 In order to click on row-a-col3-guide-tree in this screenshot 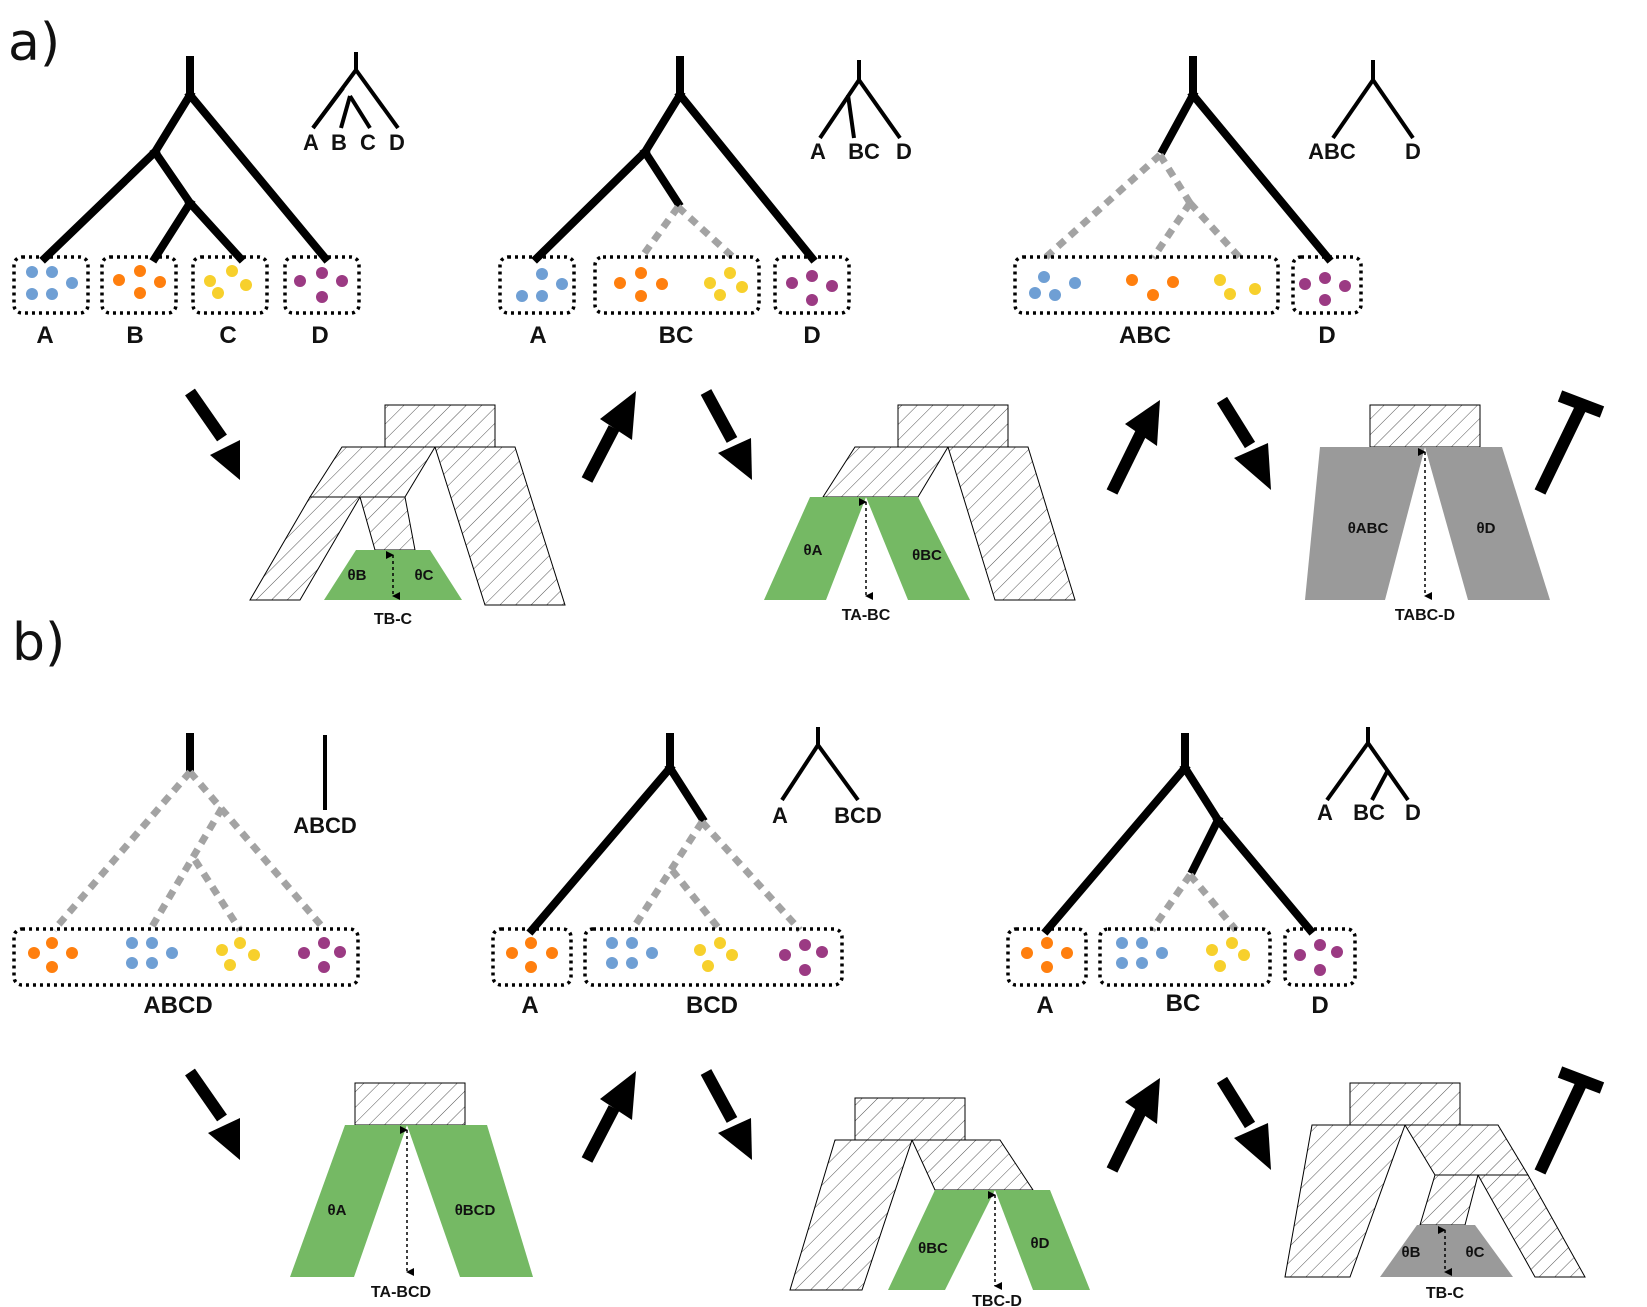, I will do `click(1245, 160)`.